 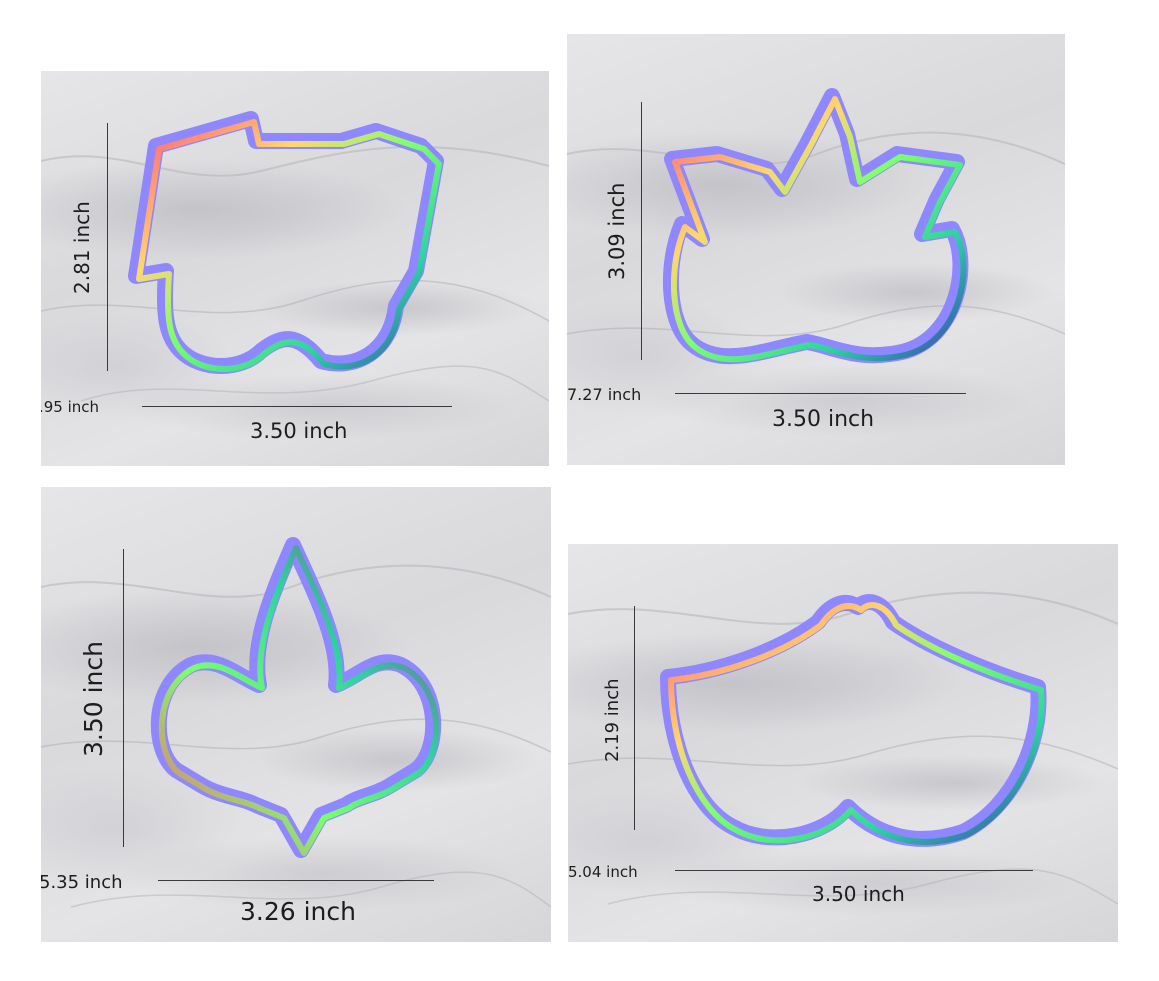 I want to click on height-label: 3.50 inch, so click(x=93, y=699).